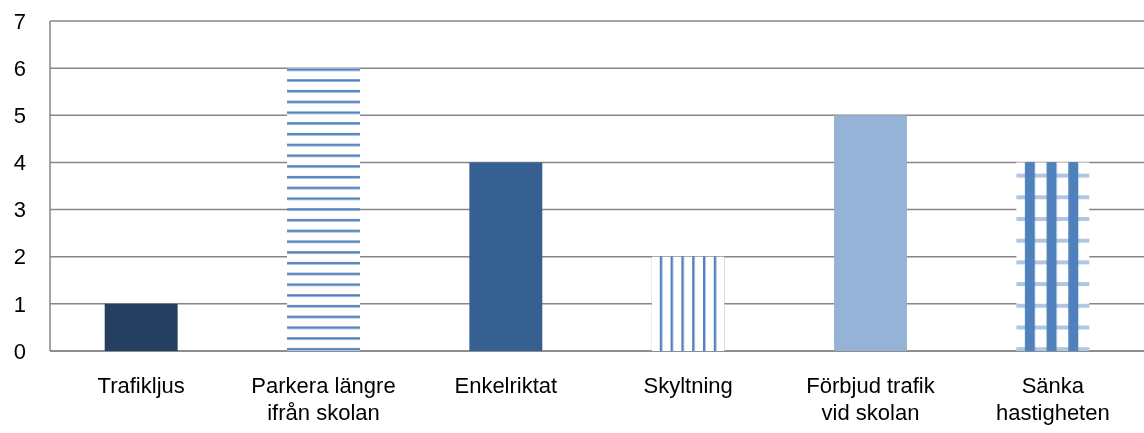 The width and height of the screenshot is (1144, 433). What do you see at coordinates (19, 115) in the screenshot?
I see `y-tick-label: 5` at bounding box center [19, 115].